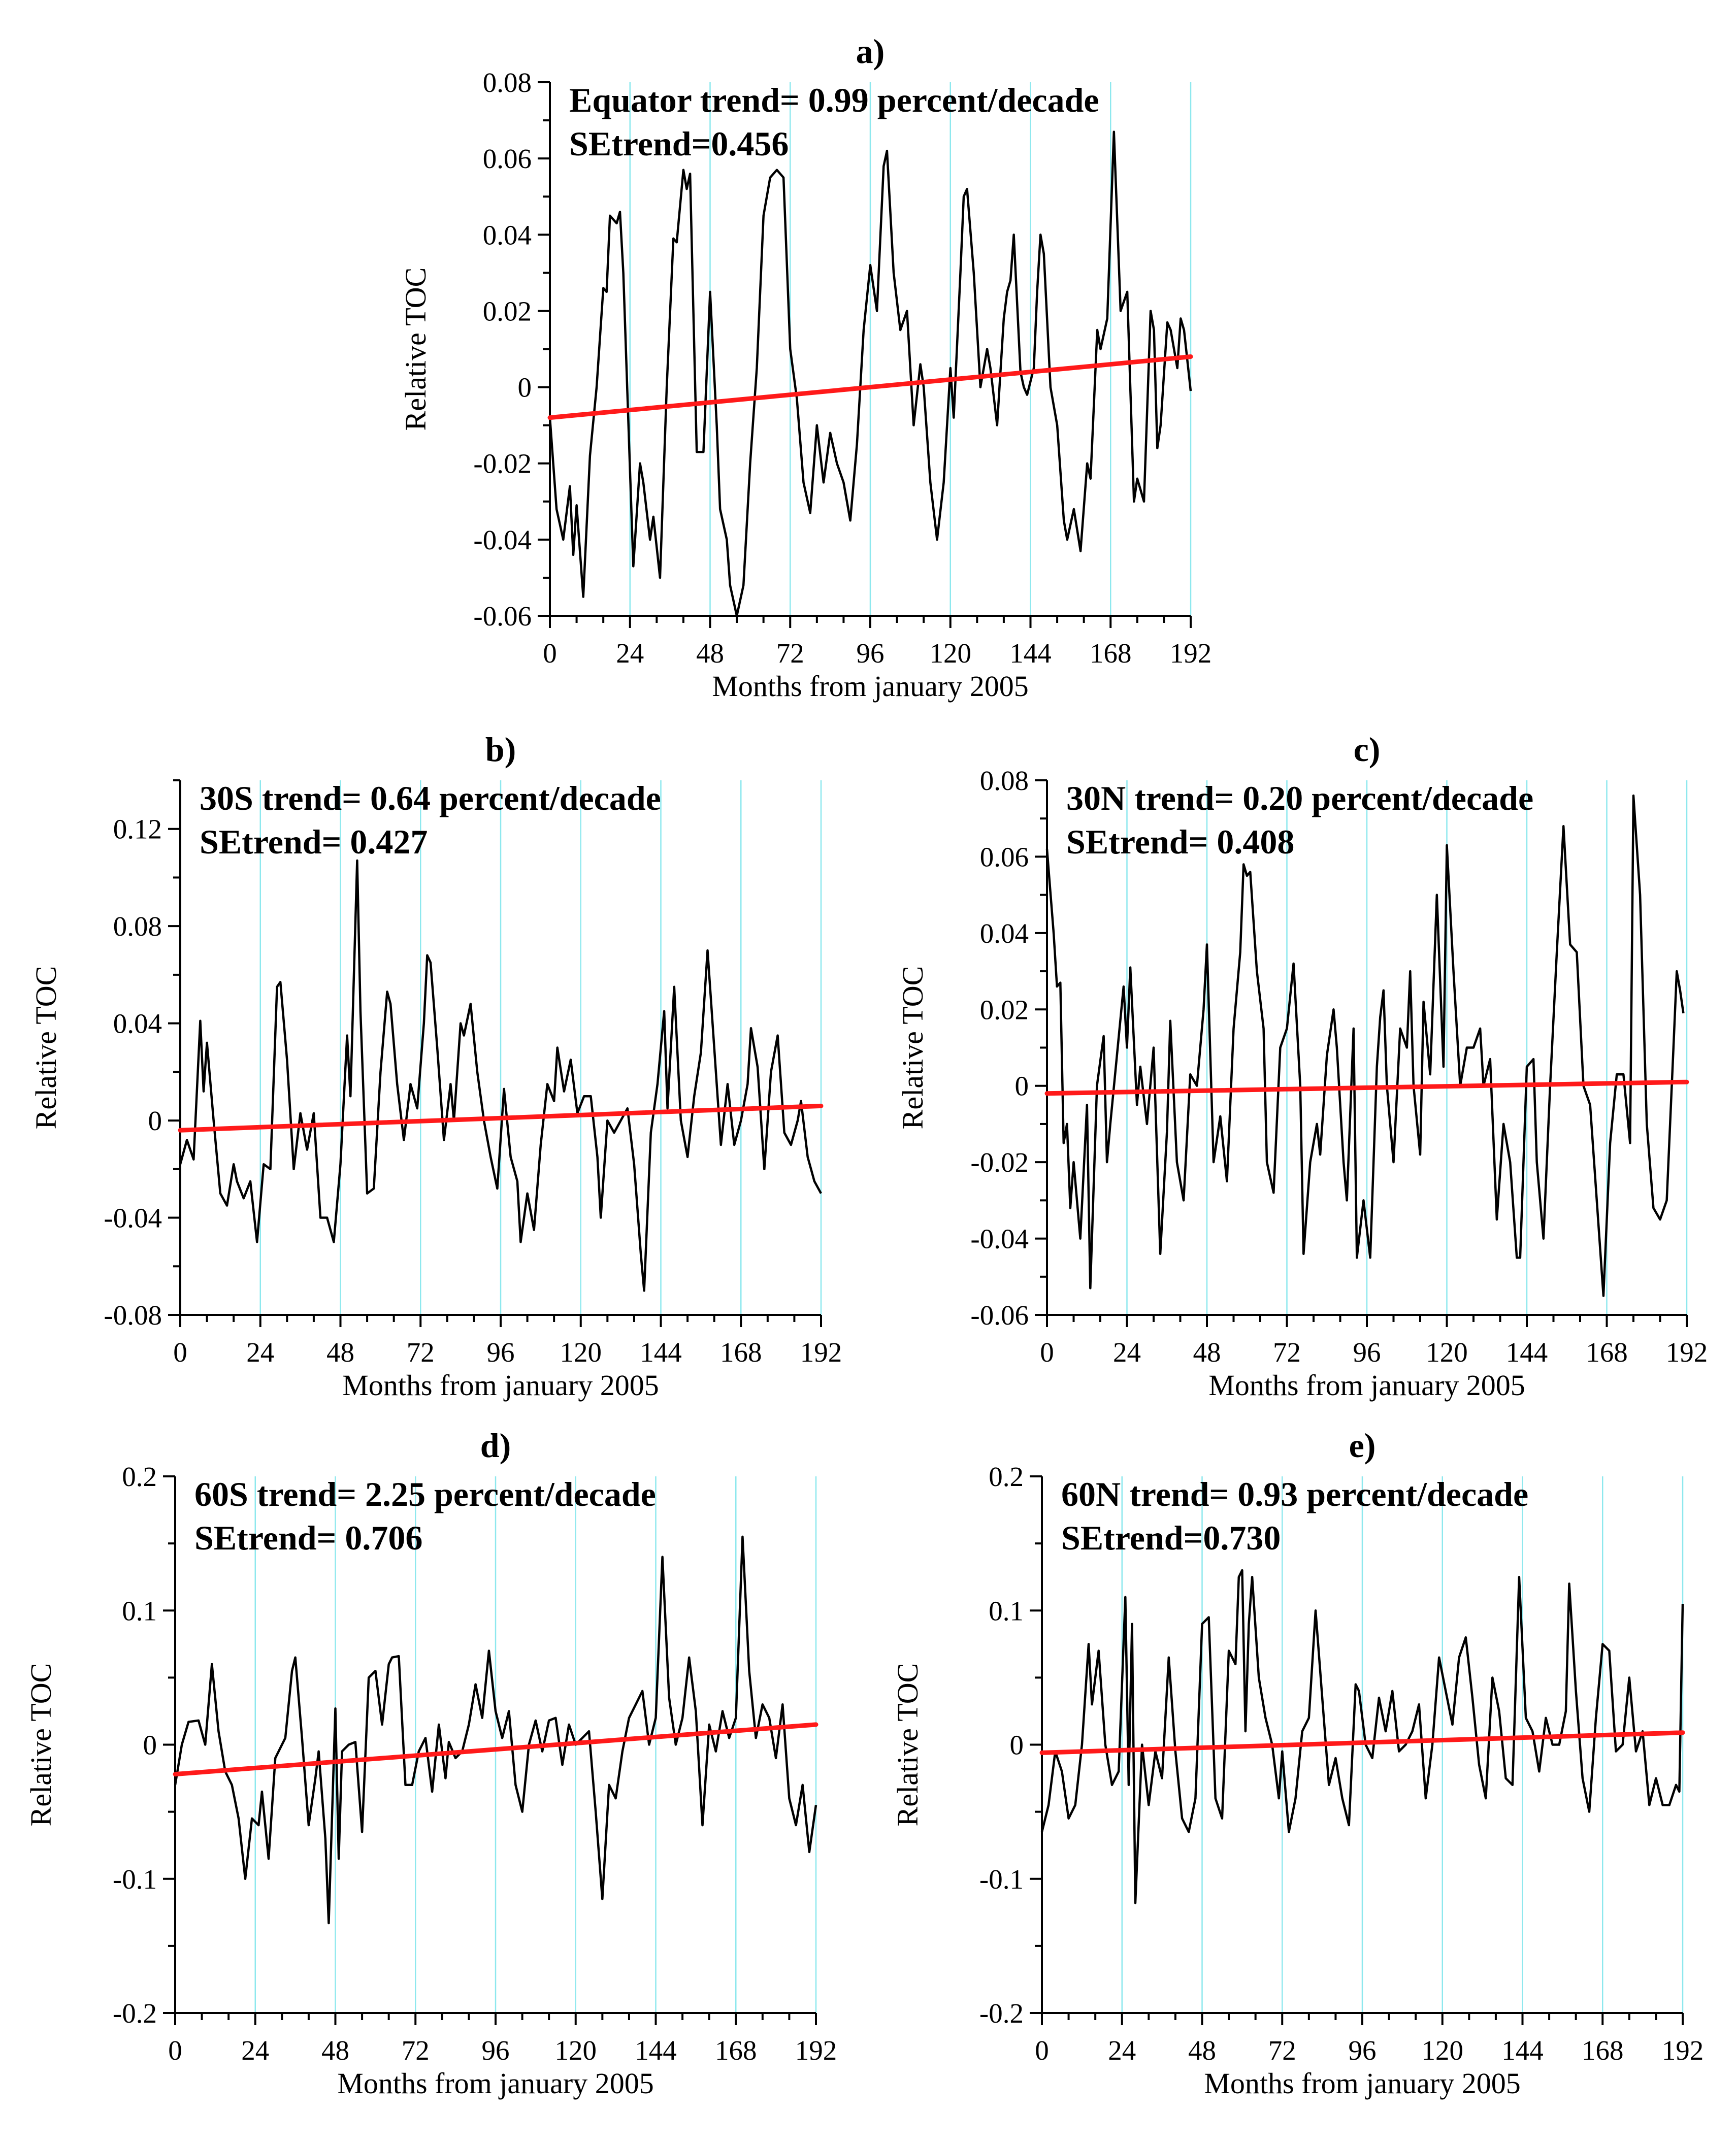 The image size is (1736, 2145). I want to click on setrend-annotation: SEtrend= 0.427, so click(314, 841).